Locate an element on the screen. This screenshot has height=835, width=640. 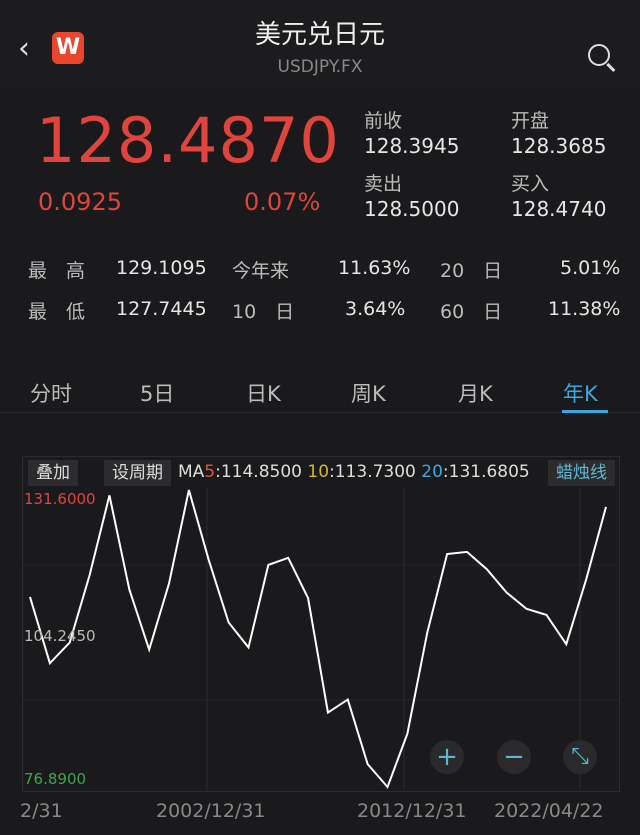
open-label: 开盘 is located at coordinates (530, 121).